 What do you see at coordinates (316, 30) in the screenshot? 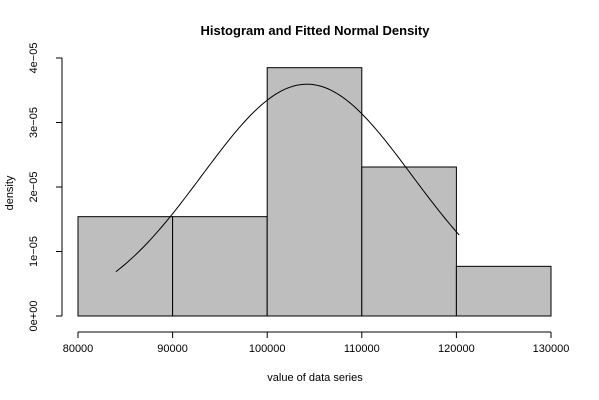
I see `chart-title: Histogram and Fitted Normal Density` at bounding box center [316, 30].